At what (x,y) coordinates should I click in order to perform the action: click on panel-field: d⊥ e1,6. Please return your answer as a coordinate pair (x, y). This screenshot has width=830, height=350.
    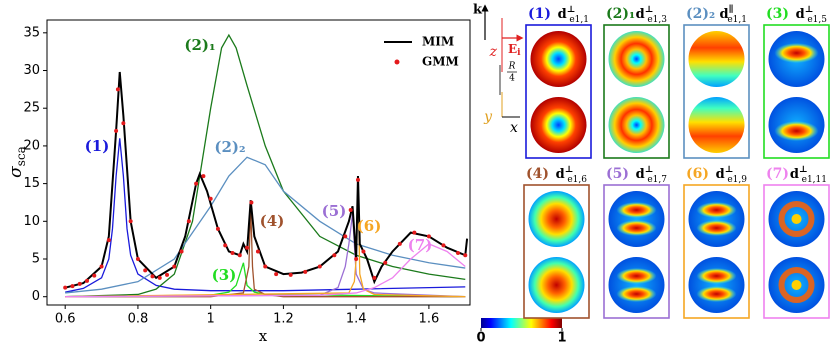
    Looking at the image, I should click on (572, 175).